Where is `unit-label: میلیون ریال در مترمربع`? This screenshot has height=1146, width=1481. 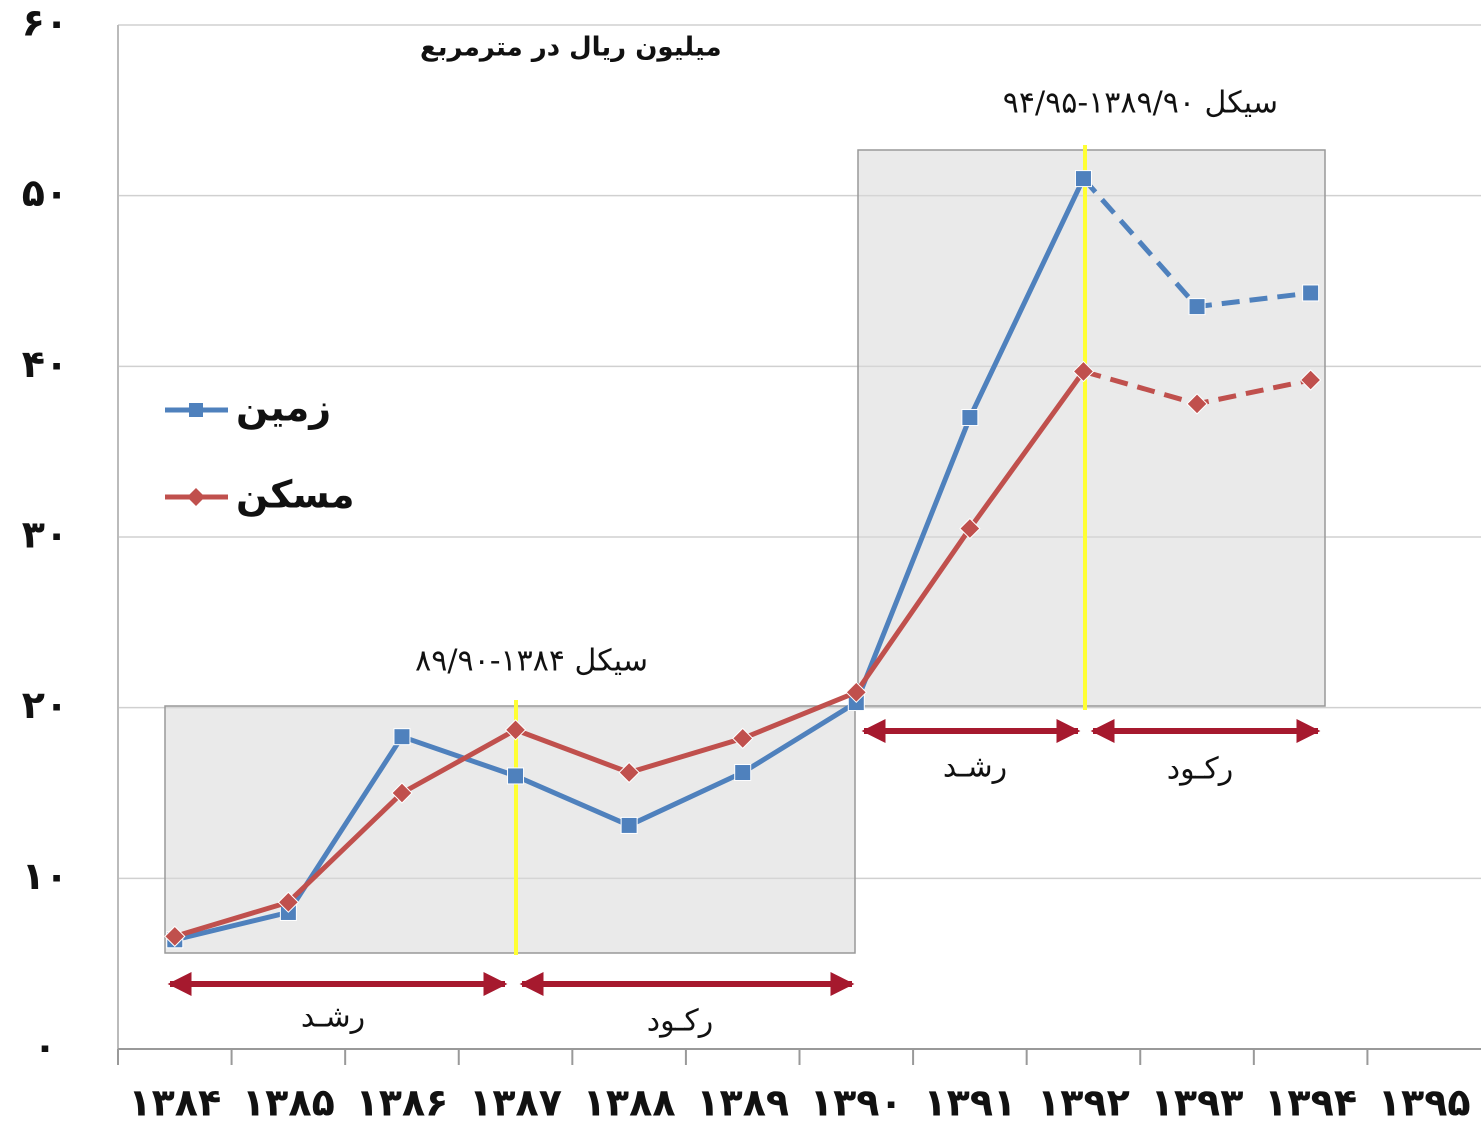
unit-label: میلیون ریال در مترمربع is located at coordinates (571, 48).